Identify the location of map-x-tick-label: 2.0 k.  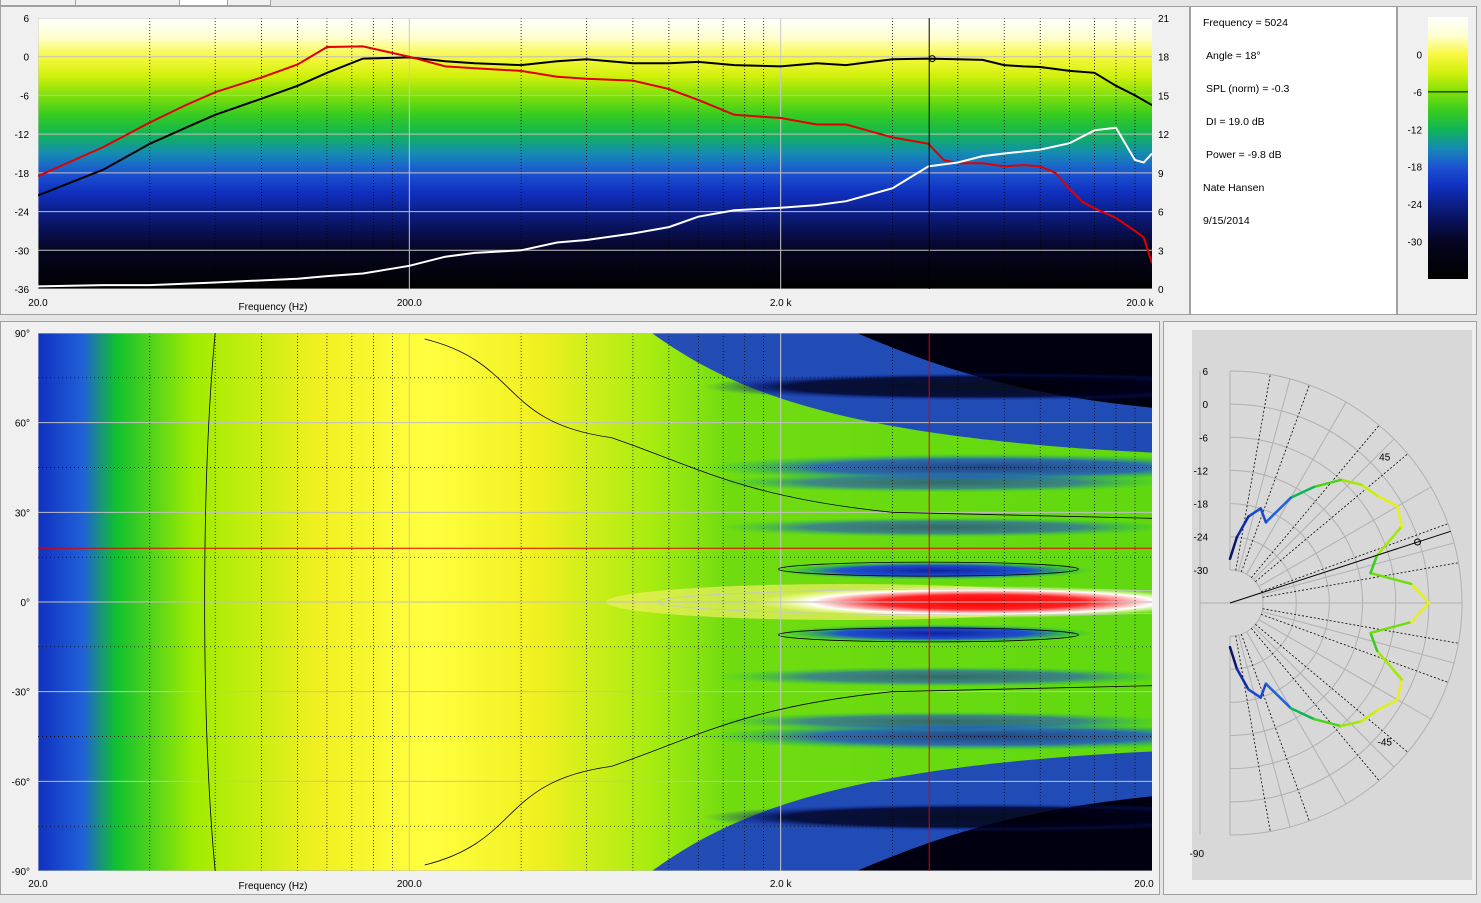
(781, 884).